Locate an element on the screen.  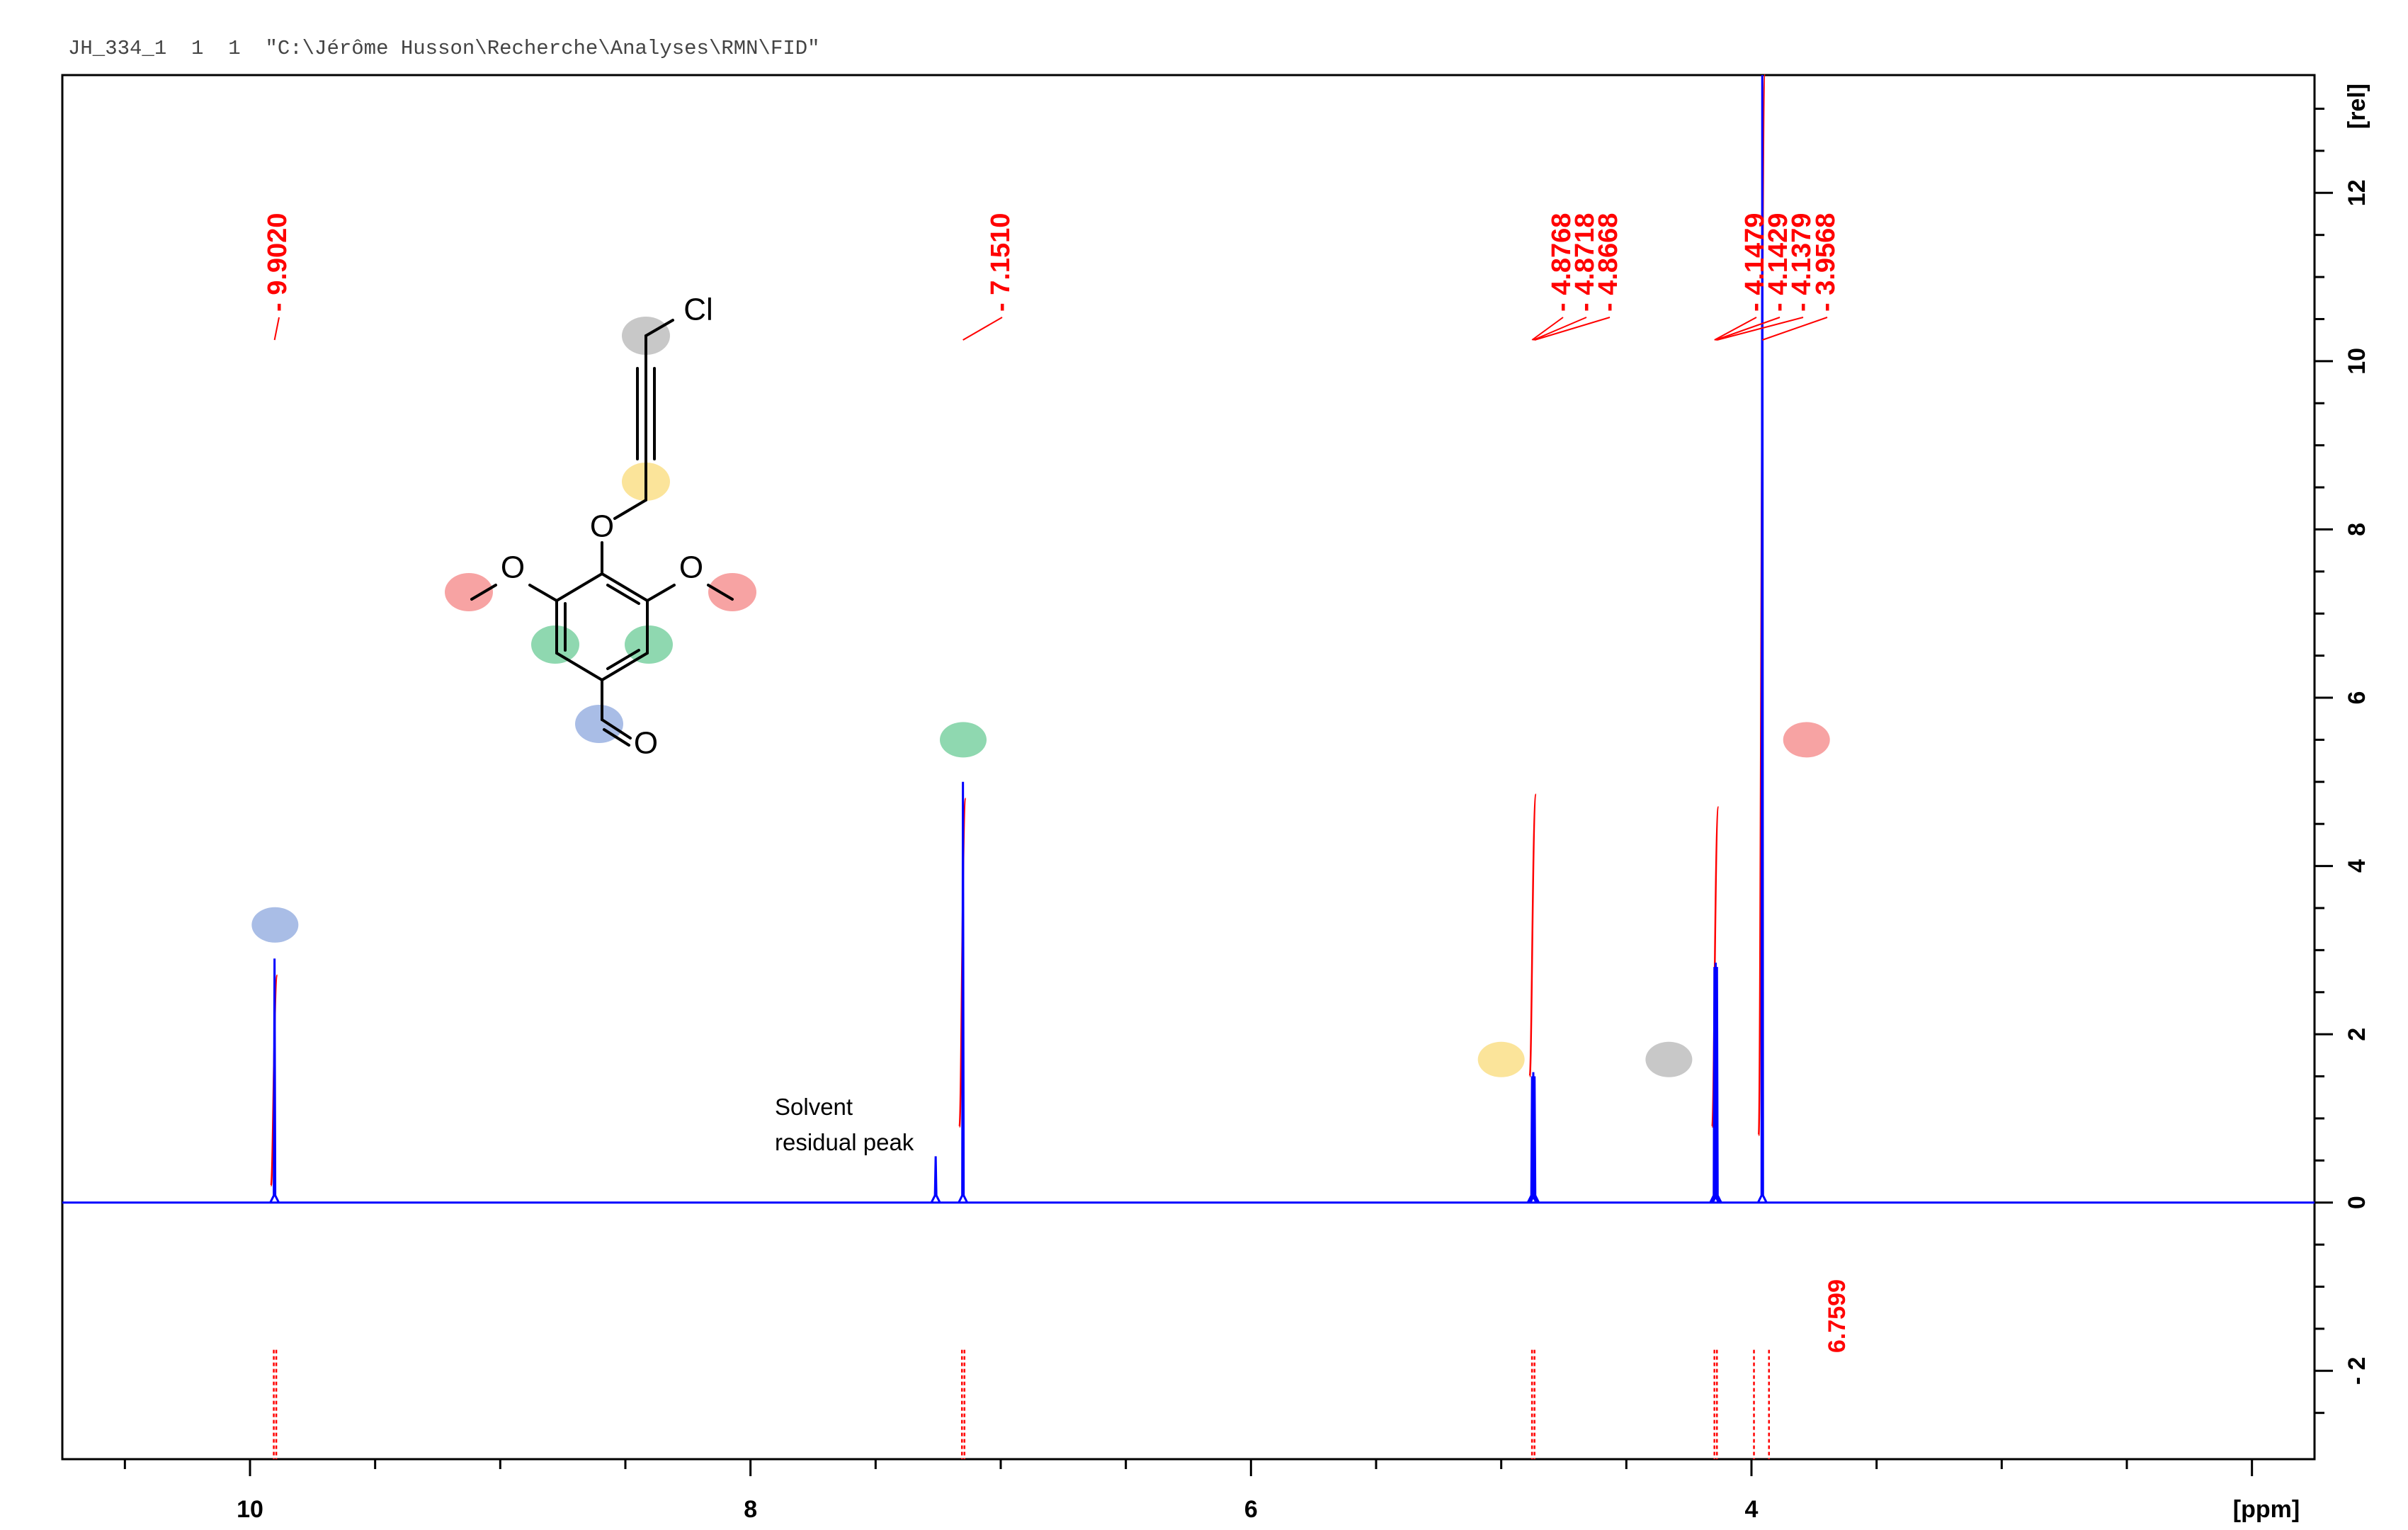
peak-label: - 4.1379 is located at coordinates (1802, 263).